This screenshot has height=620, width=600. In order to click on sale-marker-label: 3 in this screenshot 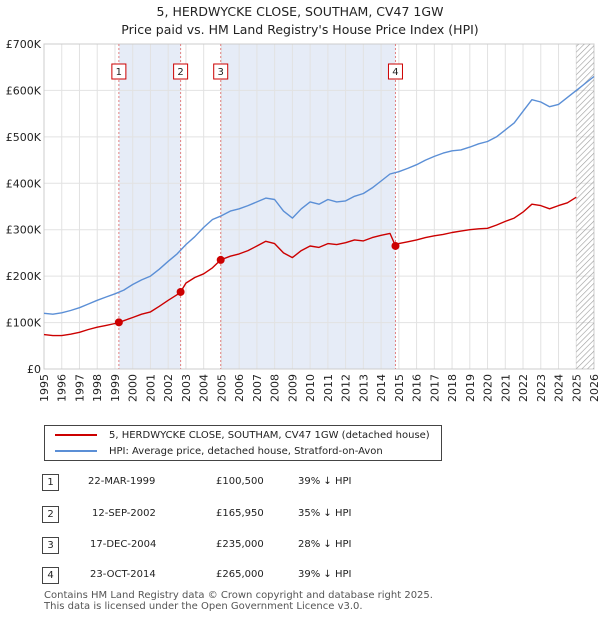, I will do `click(221, 72)`.